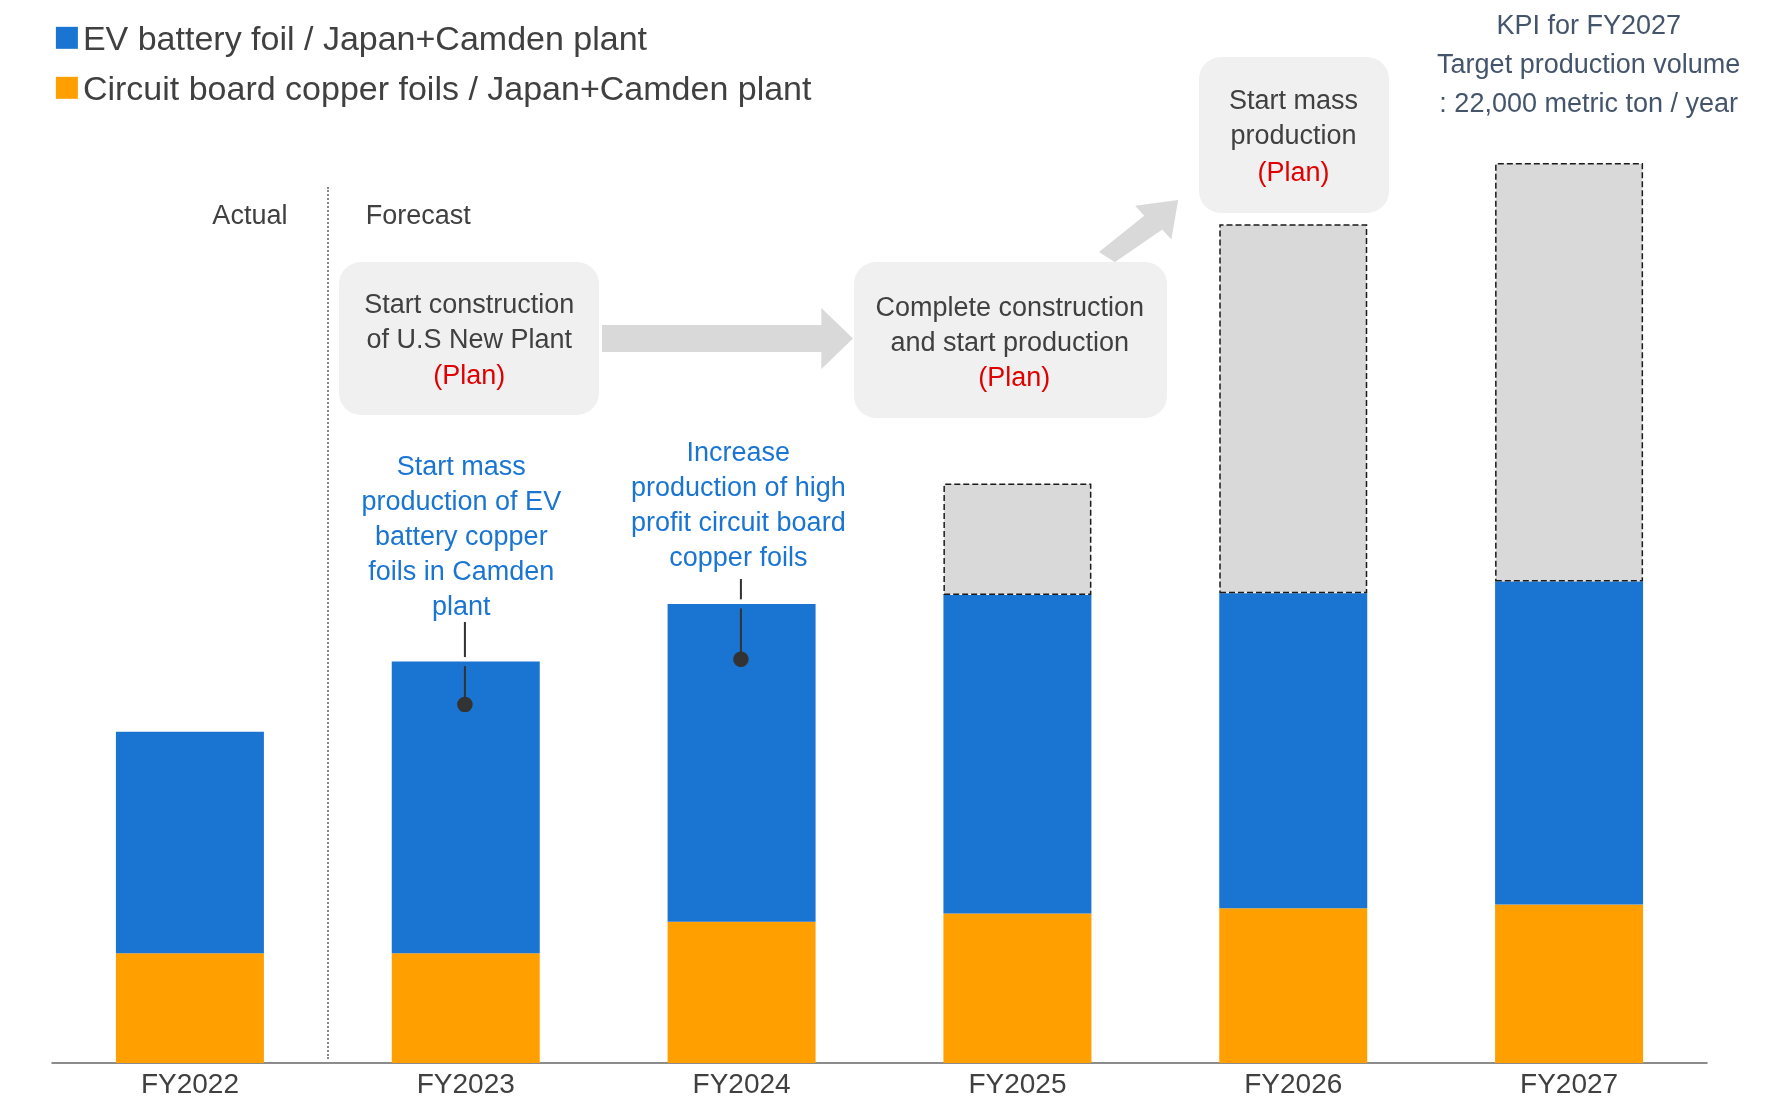 The width and height of the screenshot is (1773, 1102). Describe the element at coordinates (365, 37) in the screenshot. I see `legend-label: EV battery foil / Japan+Camden plant` at that location.